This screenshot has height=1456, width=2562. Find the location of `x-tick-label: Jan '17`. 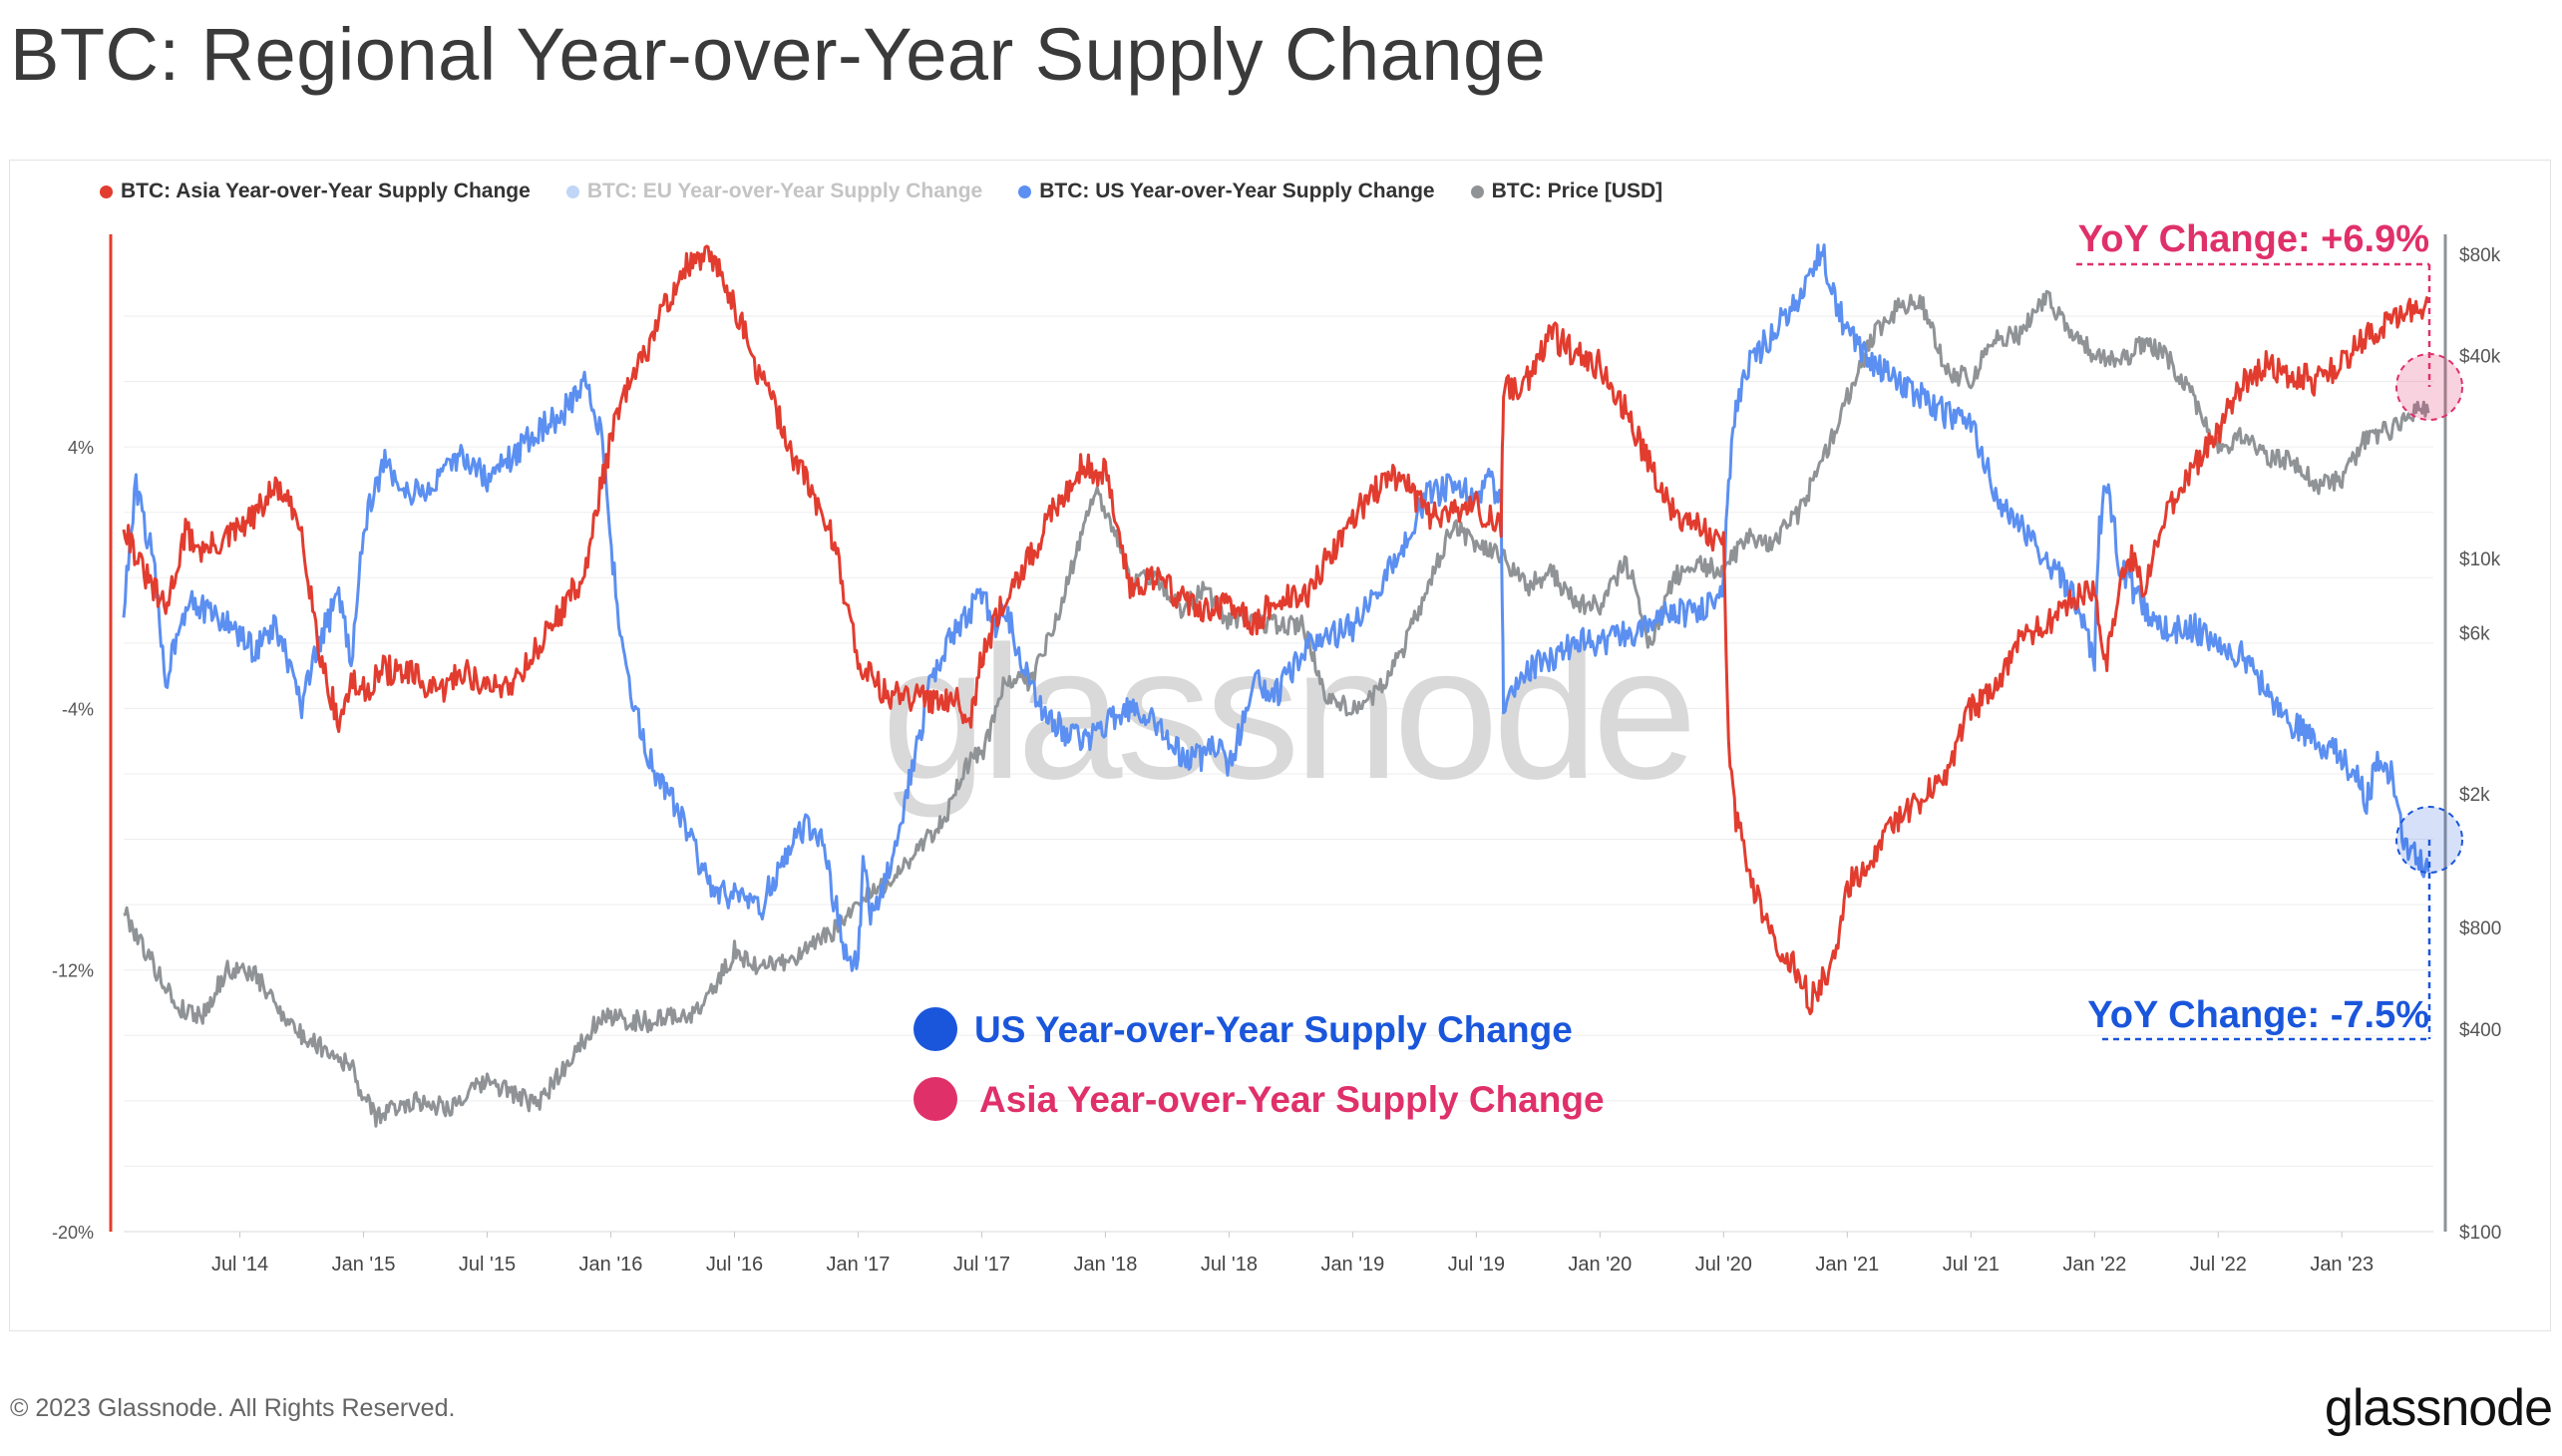

x-tick-label: Jan '17 is located at coordinates (859, 1264).